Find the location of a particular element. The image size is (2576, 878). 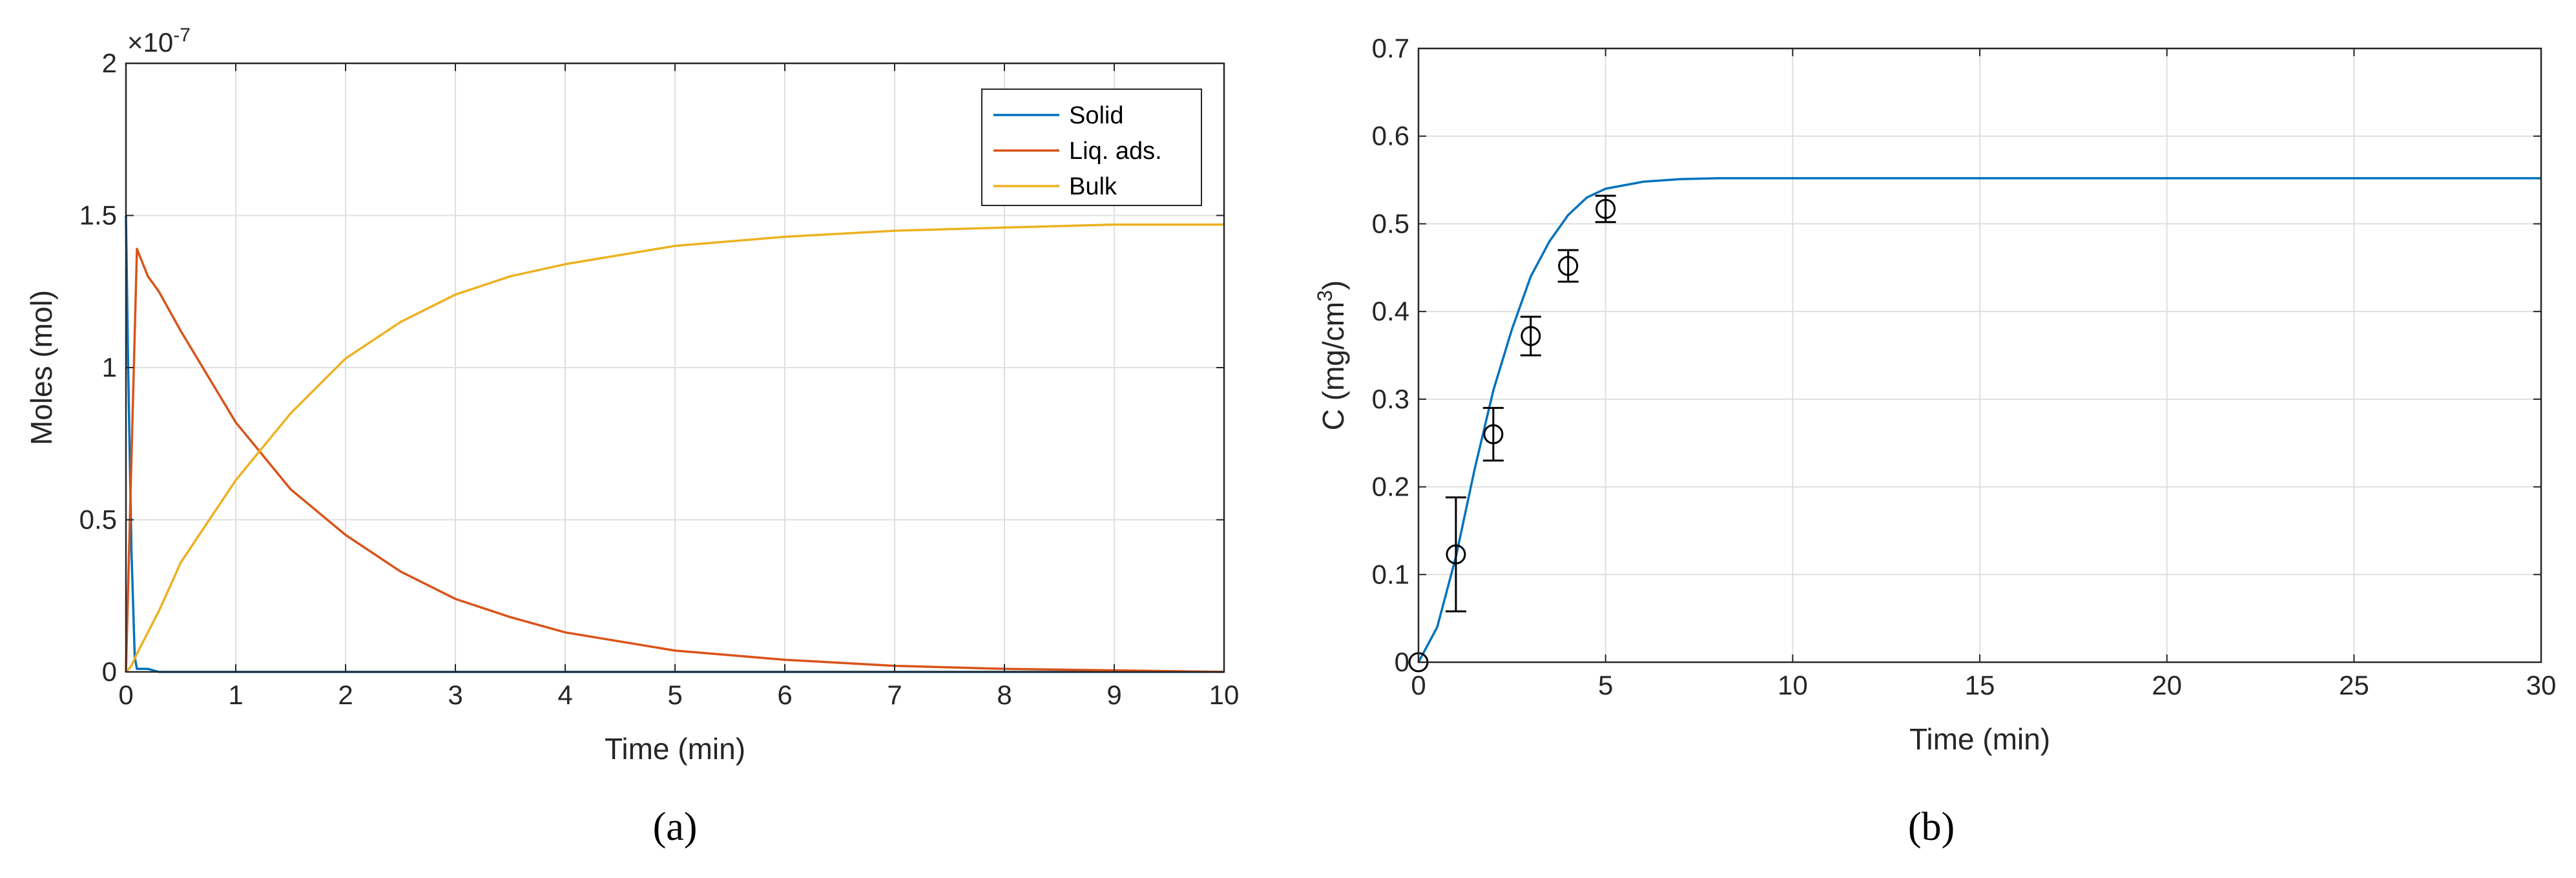

legend-a: Solid Liq. ads. Bulk is located at coordinates (1091, 147).